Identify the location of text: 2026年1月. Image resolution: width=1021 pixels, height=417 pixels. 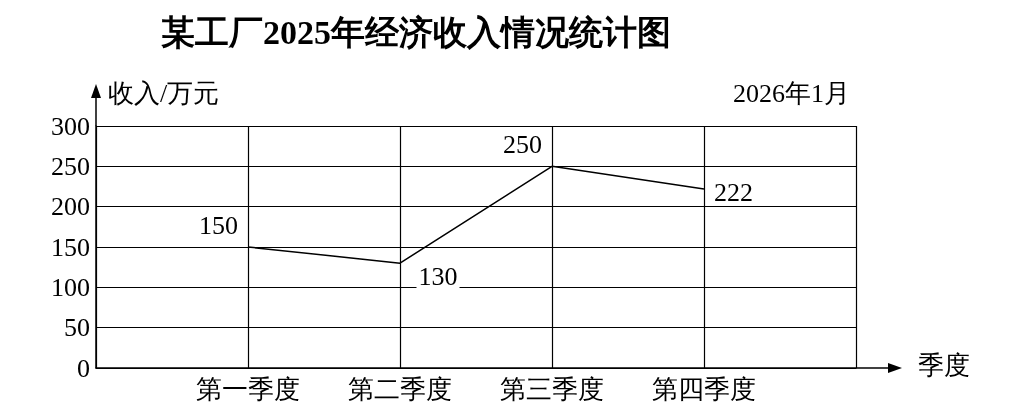
(791, 93).